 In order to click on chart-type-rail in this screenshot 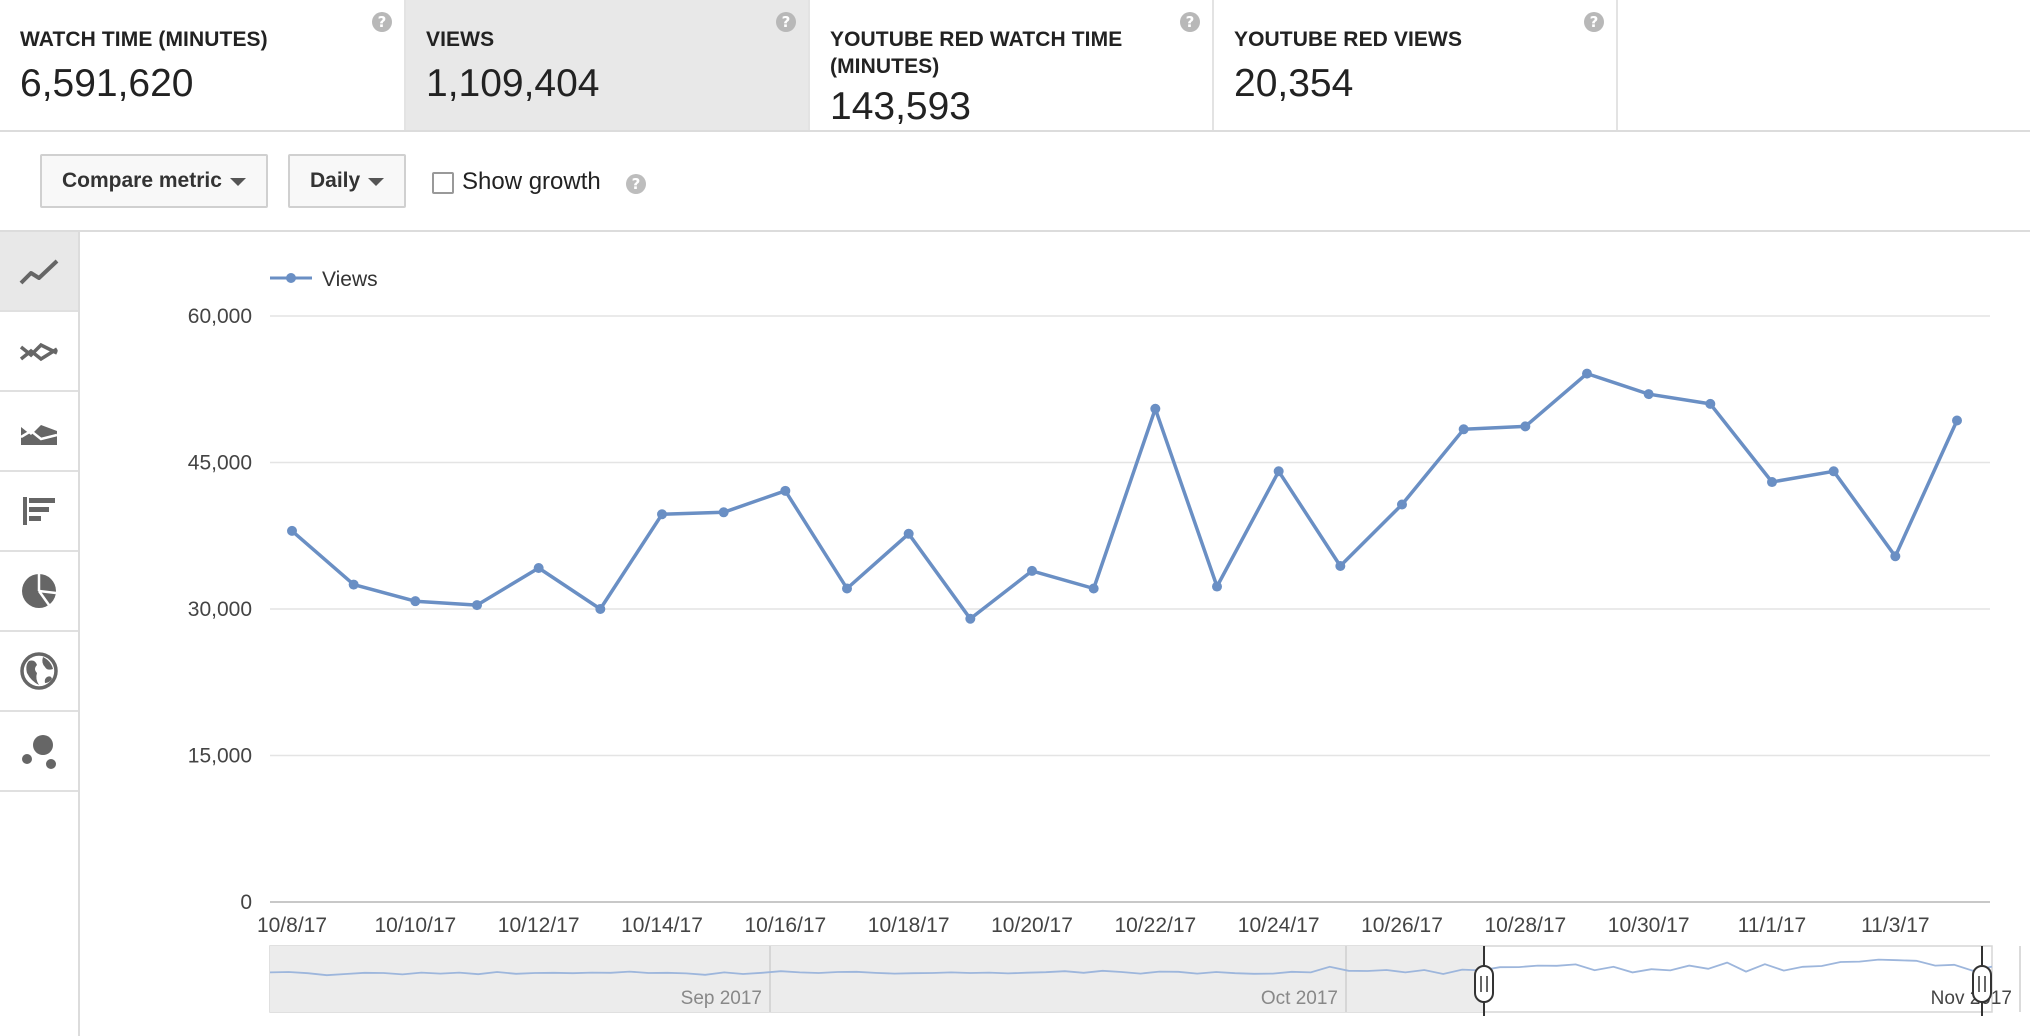, I will do `click(40, 634)`.